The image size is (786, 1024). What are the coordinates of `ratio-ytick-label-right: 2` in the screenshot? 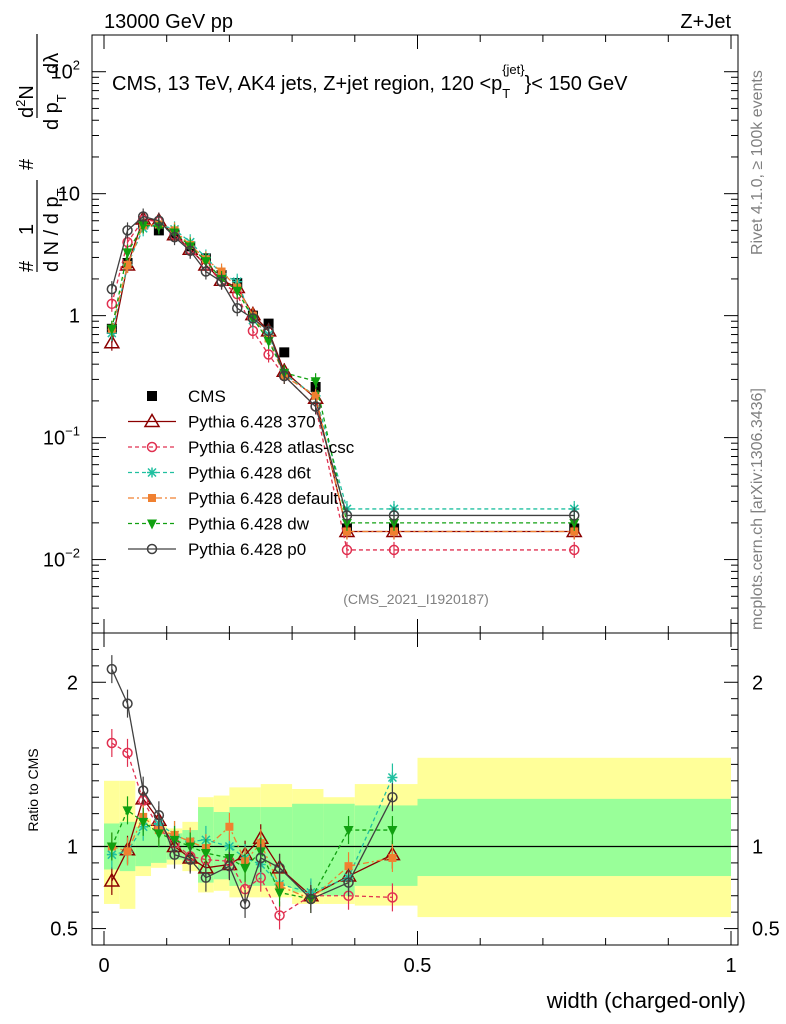 It's located at (757, 683).